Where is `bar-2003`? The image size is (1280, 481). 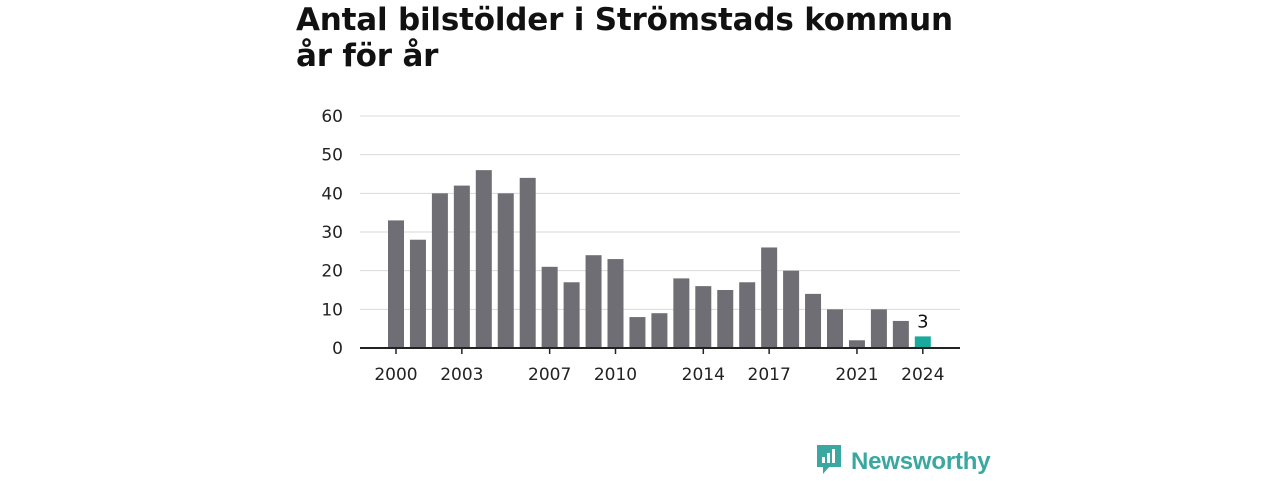 bar-2003 is located at coordinates (461, 266).